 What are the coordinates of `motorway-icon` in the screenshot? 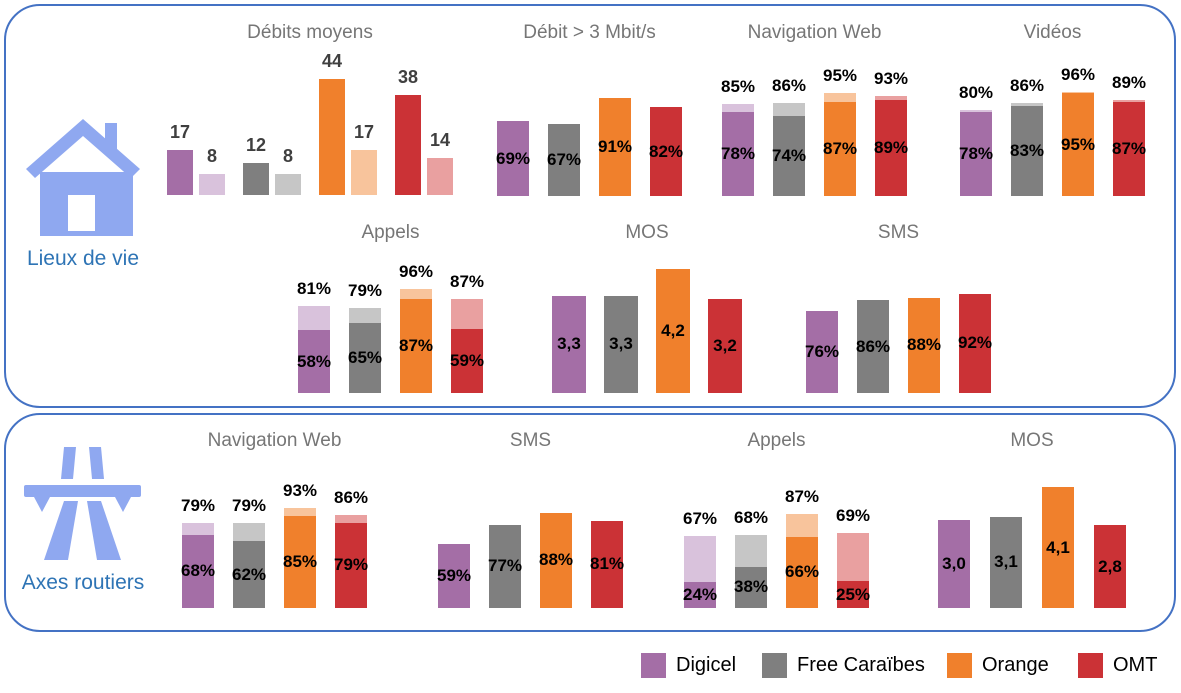 It's located at (82, 503).